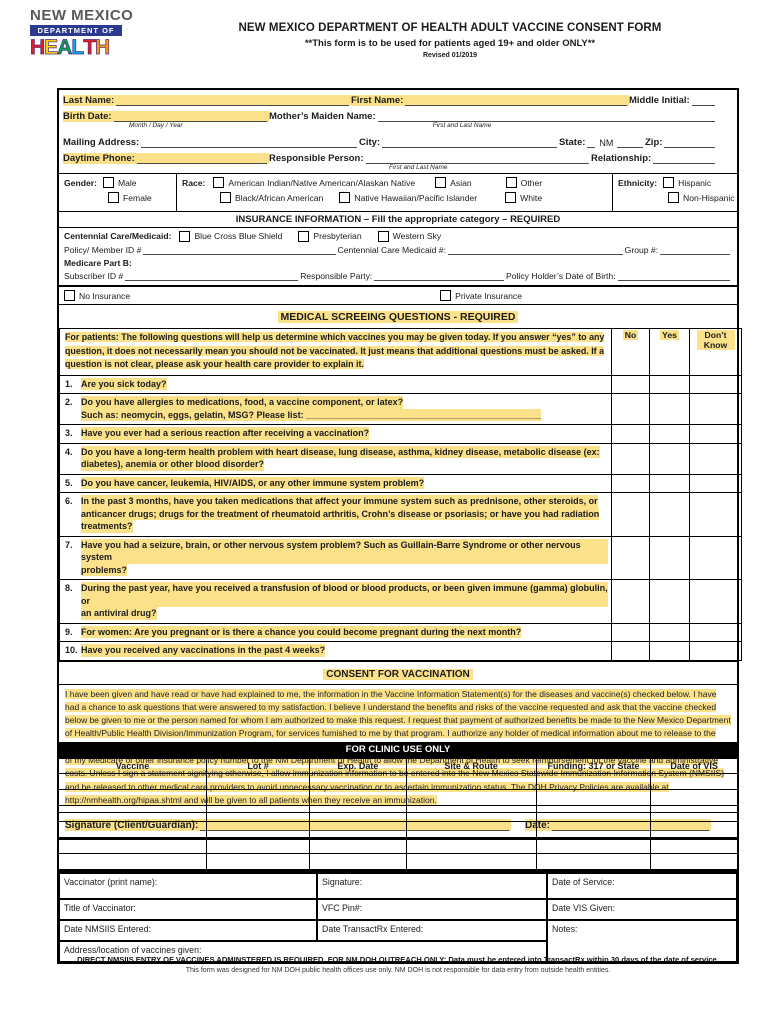 The height and width of the screenshot is (1024, 770). I want to click on checkbox-race-other, so click(511, 182).